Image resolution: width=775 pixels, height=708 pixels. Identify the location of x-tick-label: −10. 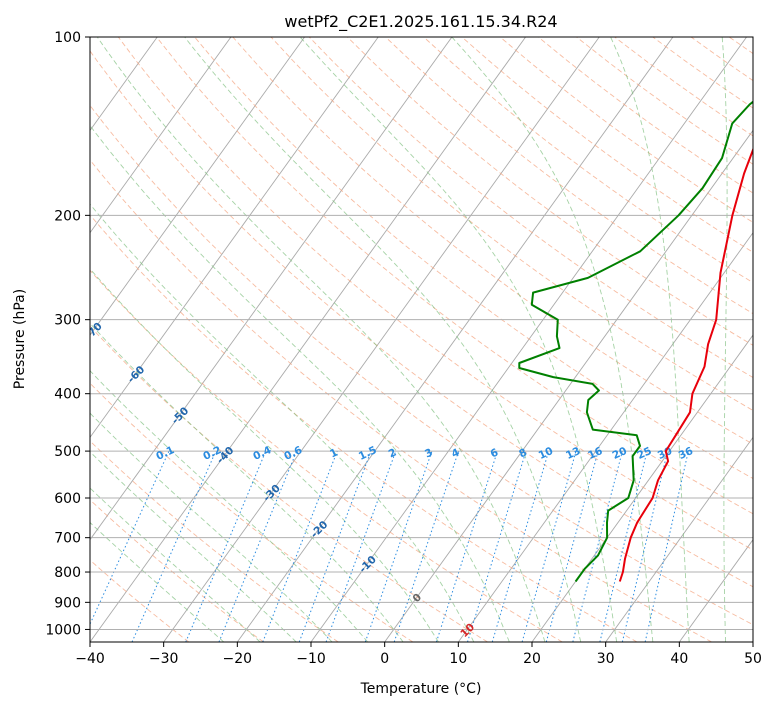
(311, 659).